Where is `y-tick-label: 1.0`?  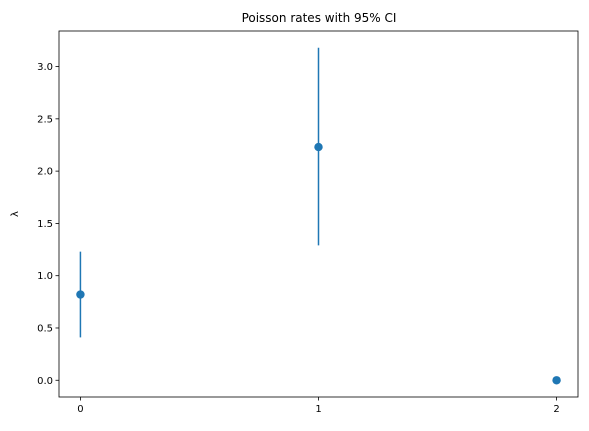 y-tick-label: 1.0 is located at coordinates (45, 276).